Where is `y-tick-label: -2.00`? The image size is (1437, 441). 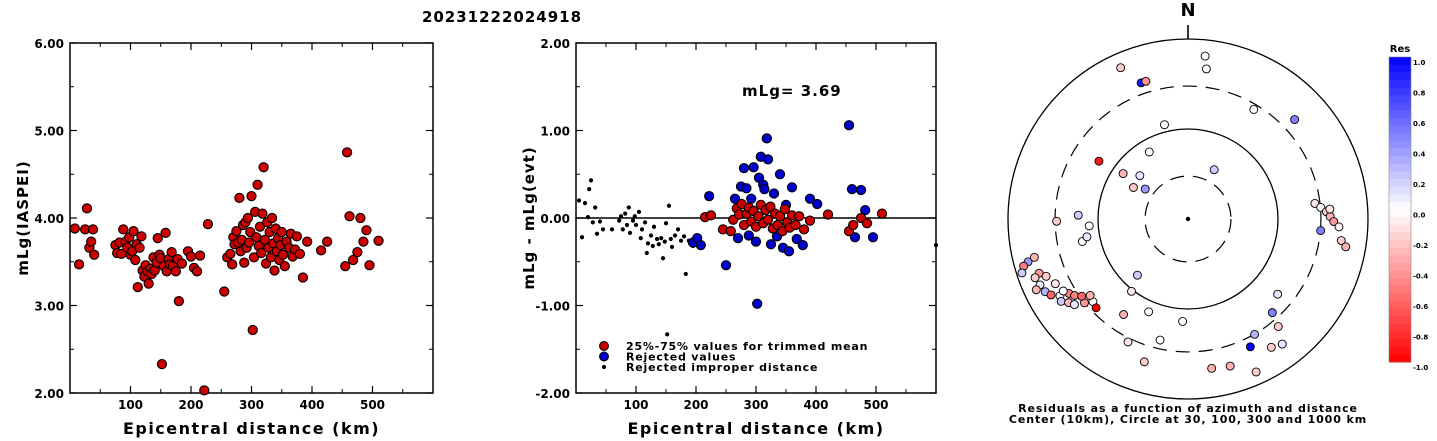
y-tick-label: -2.00 is located at coordinates (552, 394).